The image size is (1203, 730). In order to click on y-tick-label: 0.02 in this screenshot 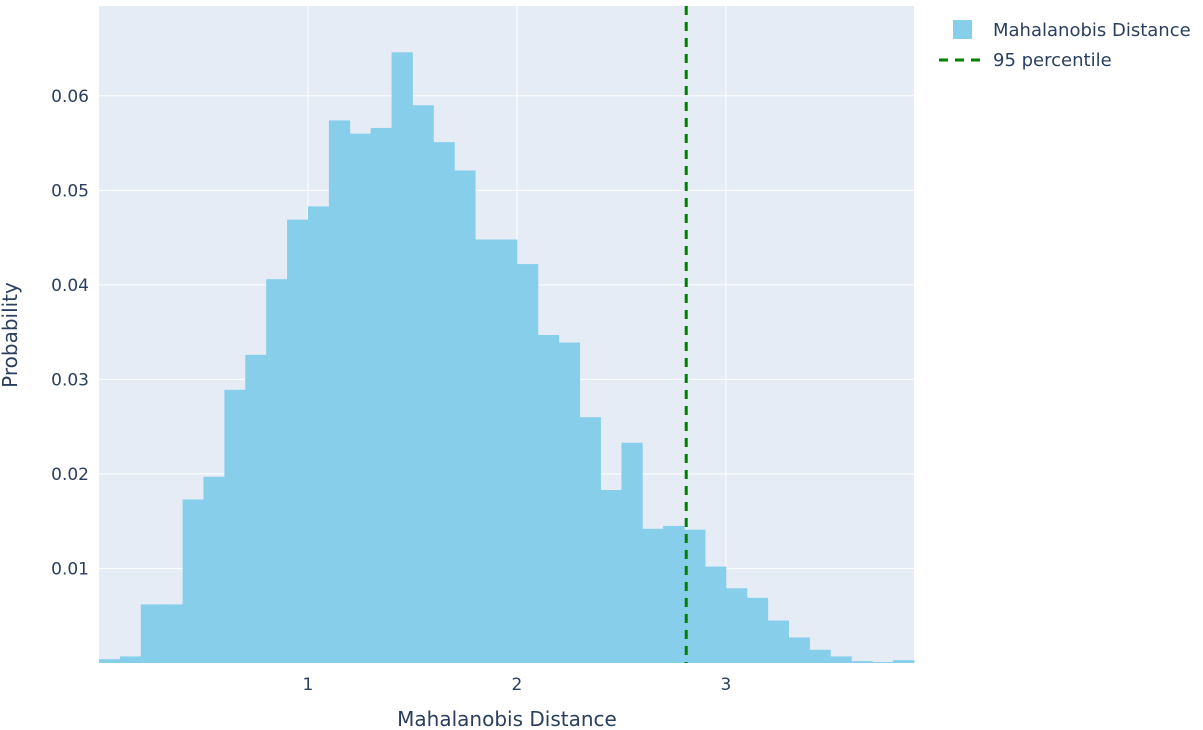, I will do `click(70, 475)`.